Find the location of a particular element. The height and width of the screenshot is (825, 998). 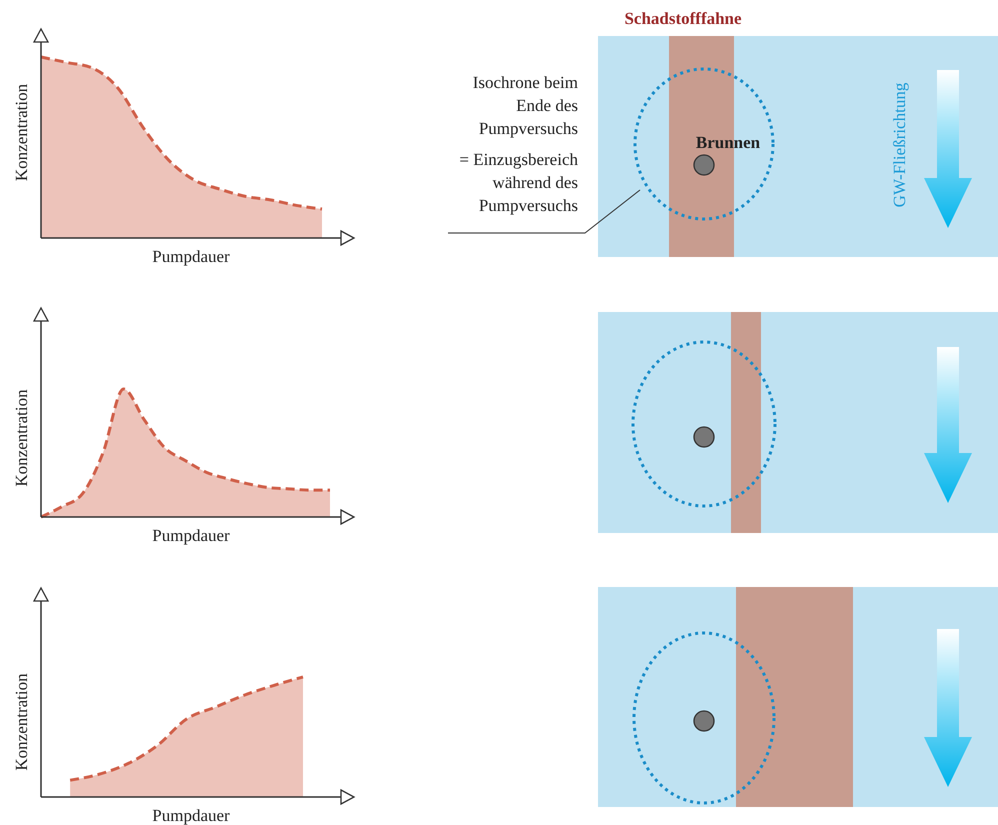

text: = Einzugsbereich während des Pumpversuchs is located at coordinates (518, 182).